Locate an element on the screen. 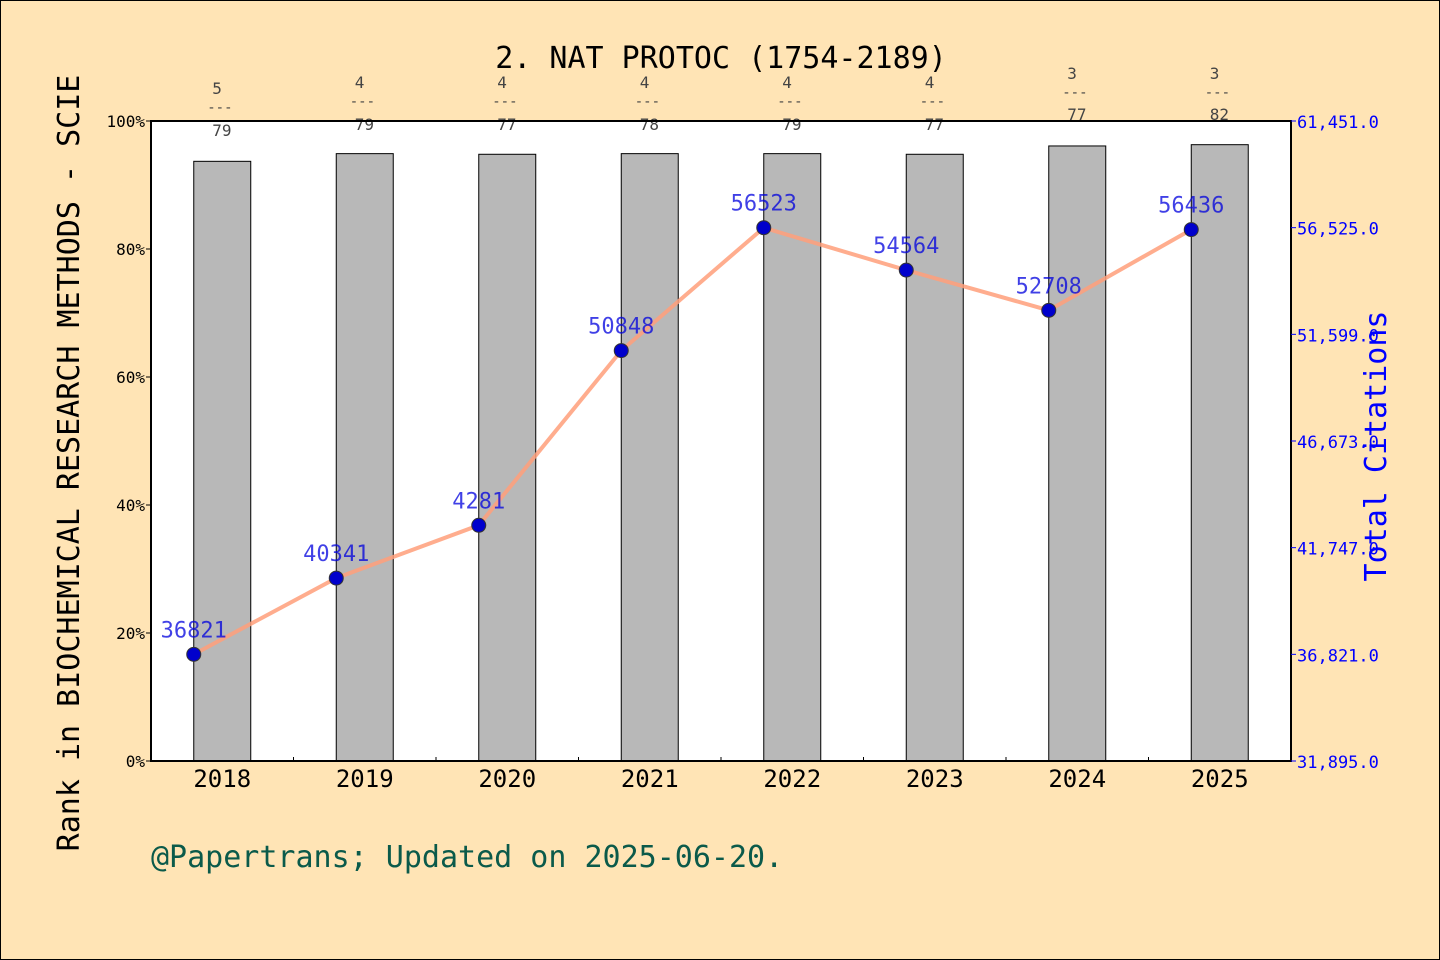  y-tick-label: 60% is located at coordinates (130, 377).